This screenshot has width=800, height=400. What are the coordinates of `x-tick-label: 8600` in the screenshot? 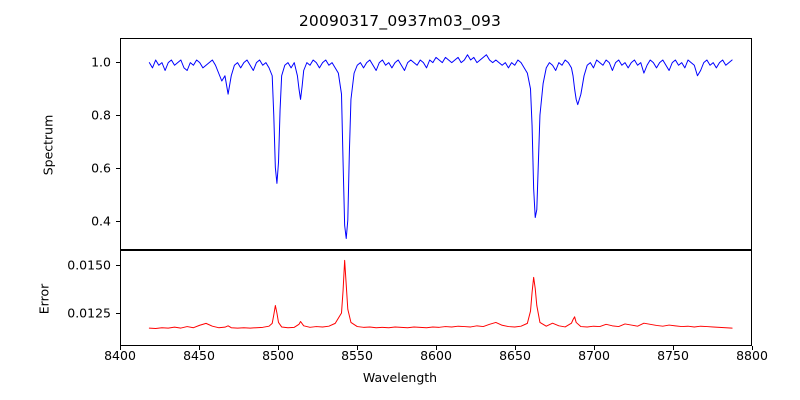 It's located at (436, 355).